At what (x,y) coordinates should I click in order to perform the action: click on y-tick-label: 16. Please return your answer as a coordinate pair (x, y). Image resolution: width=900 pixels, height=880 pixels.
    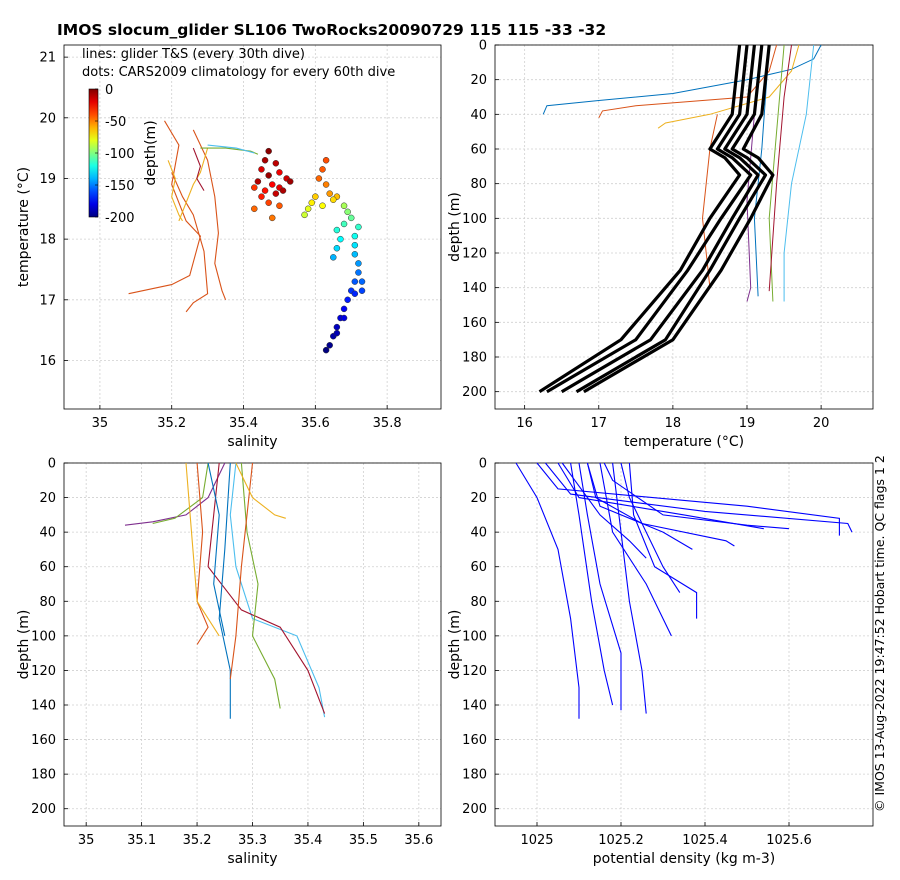
    Looking at the image, I should click on (47, 361).